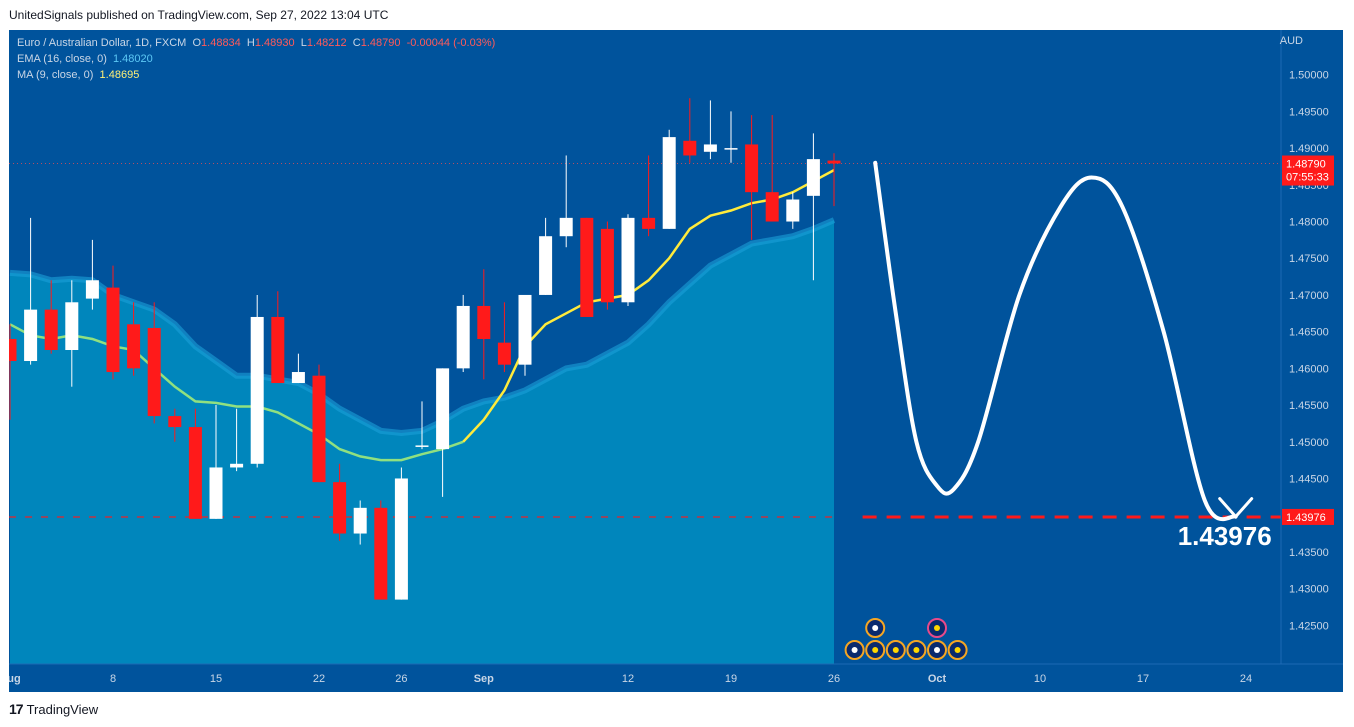  What do you see at coordinates (1306, 165) in the screenshot?
I see `last-price-value: 1.48790` at bounding box center [1306, 165].